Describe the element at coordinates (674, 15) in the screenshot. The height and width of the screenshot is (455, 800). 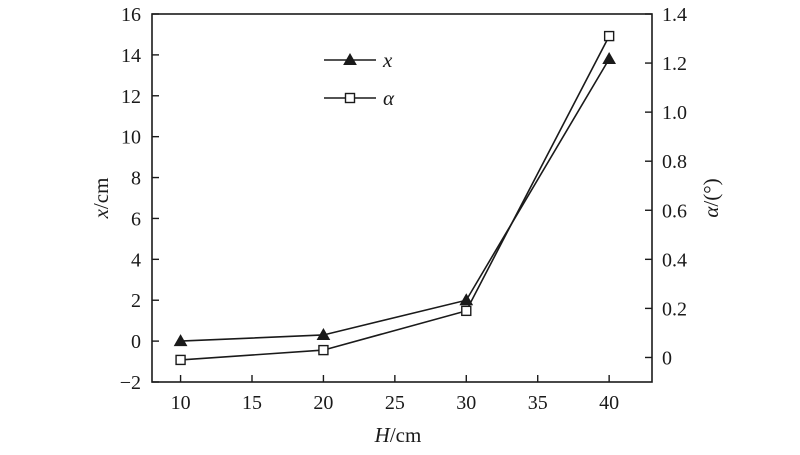
I see `right-y-tick-label: 1.4` at that location.